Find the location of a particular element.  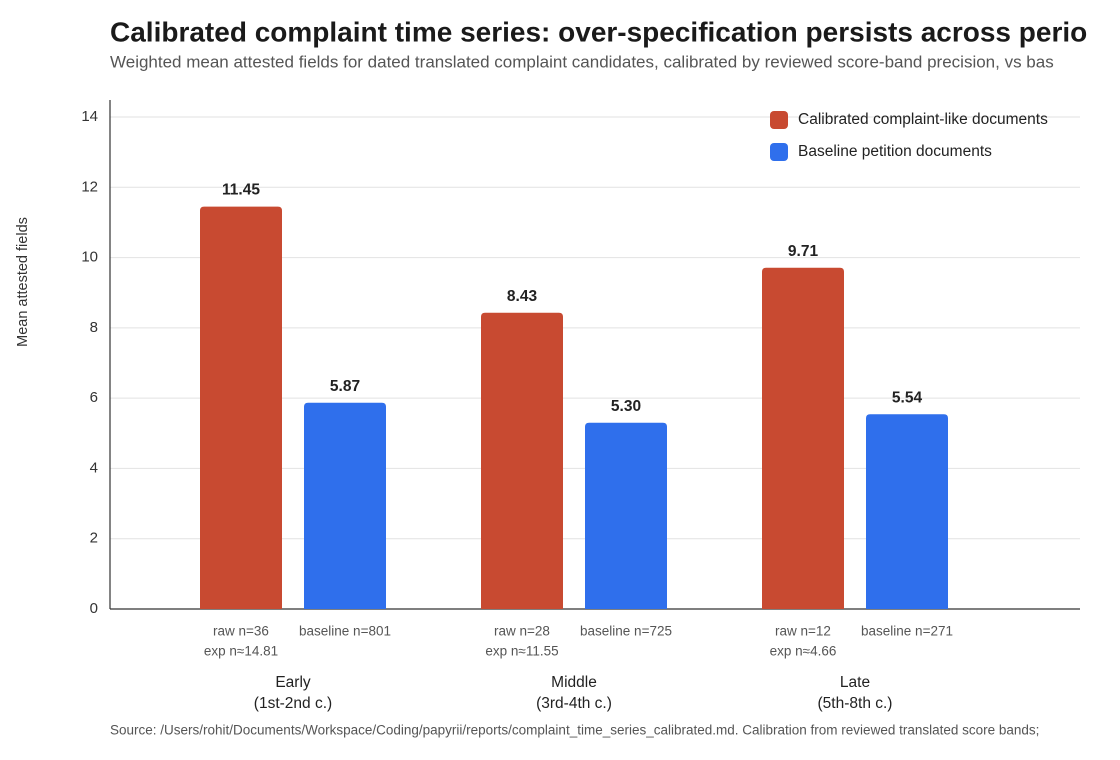

bar-note: baseline n=725 is located at coordinates (626, 631).